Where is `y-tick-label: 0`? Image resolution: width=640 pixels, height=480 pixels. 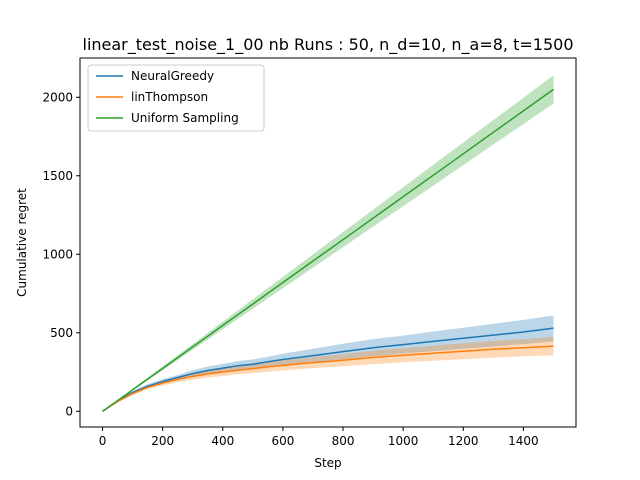 y-tick-label: 0 is located at coordinates (69, 411).